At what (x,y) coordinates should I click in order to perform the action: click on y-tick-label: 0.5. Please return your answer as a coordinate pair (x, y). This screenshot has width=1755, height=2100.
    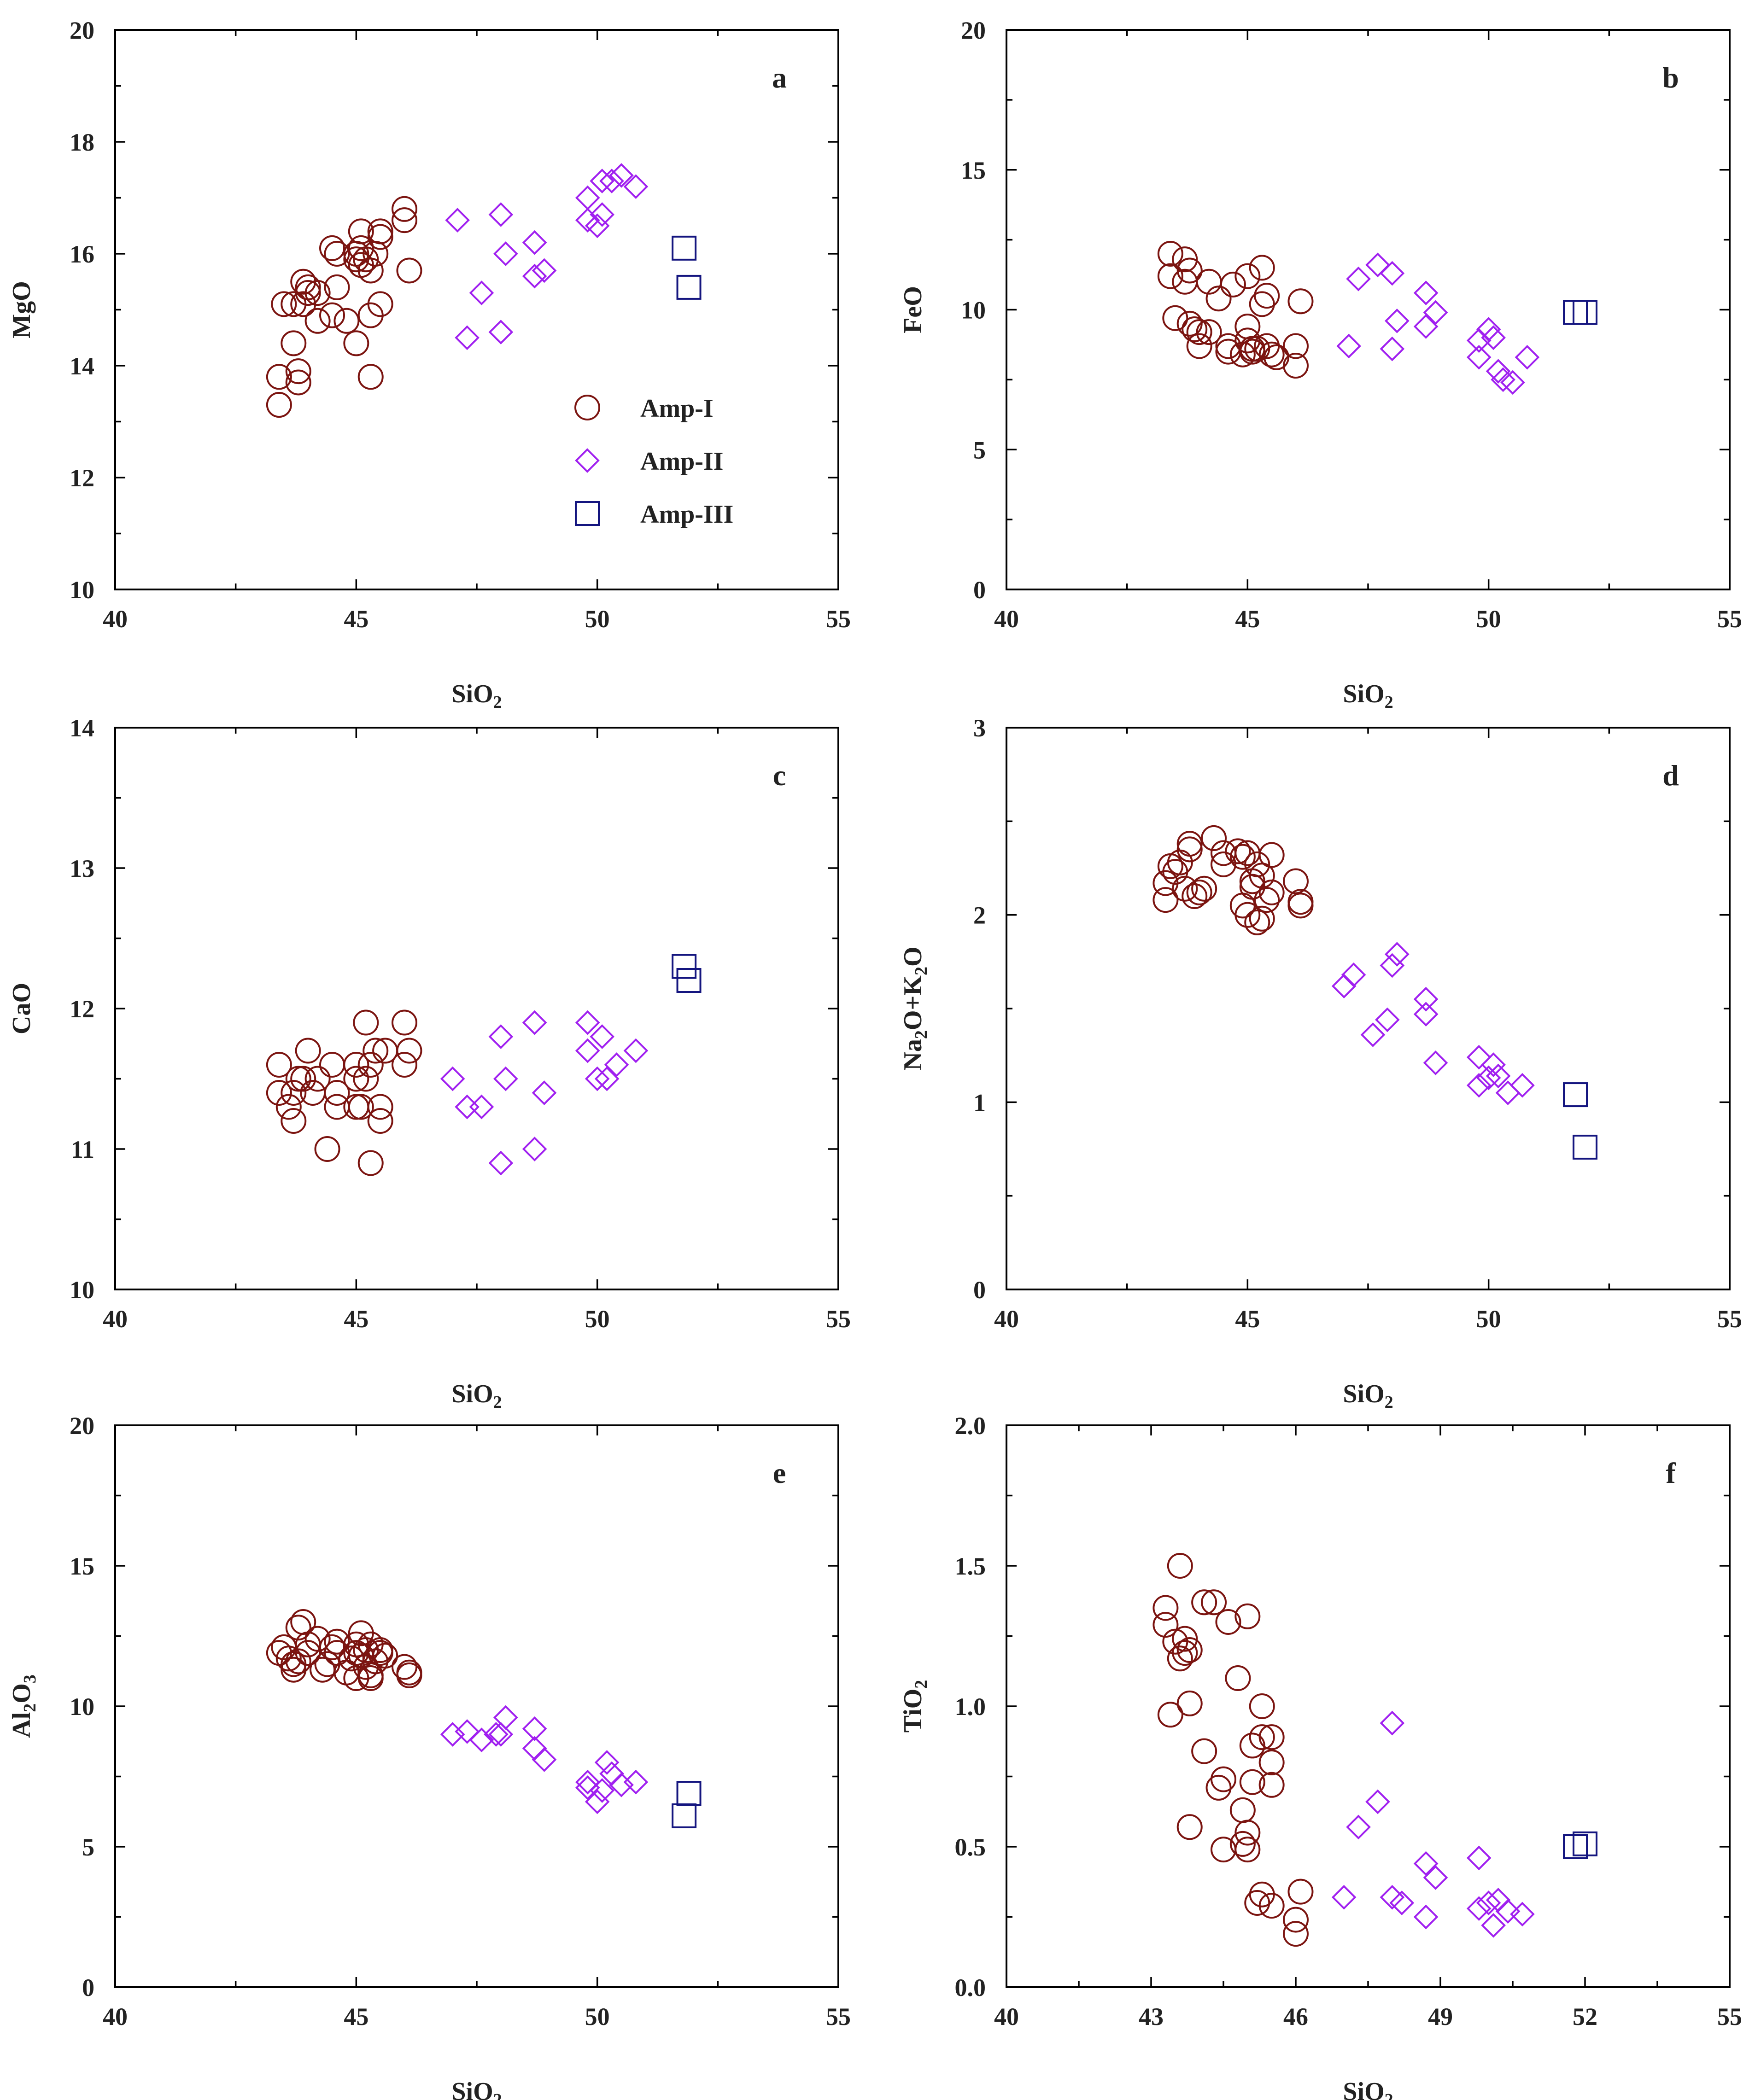
    Looking at the image, I should click on (970, 1847).